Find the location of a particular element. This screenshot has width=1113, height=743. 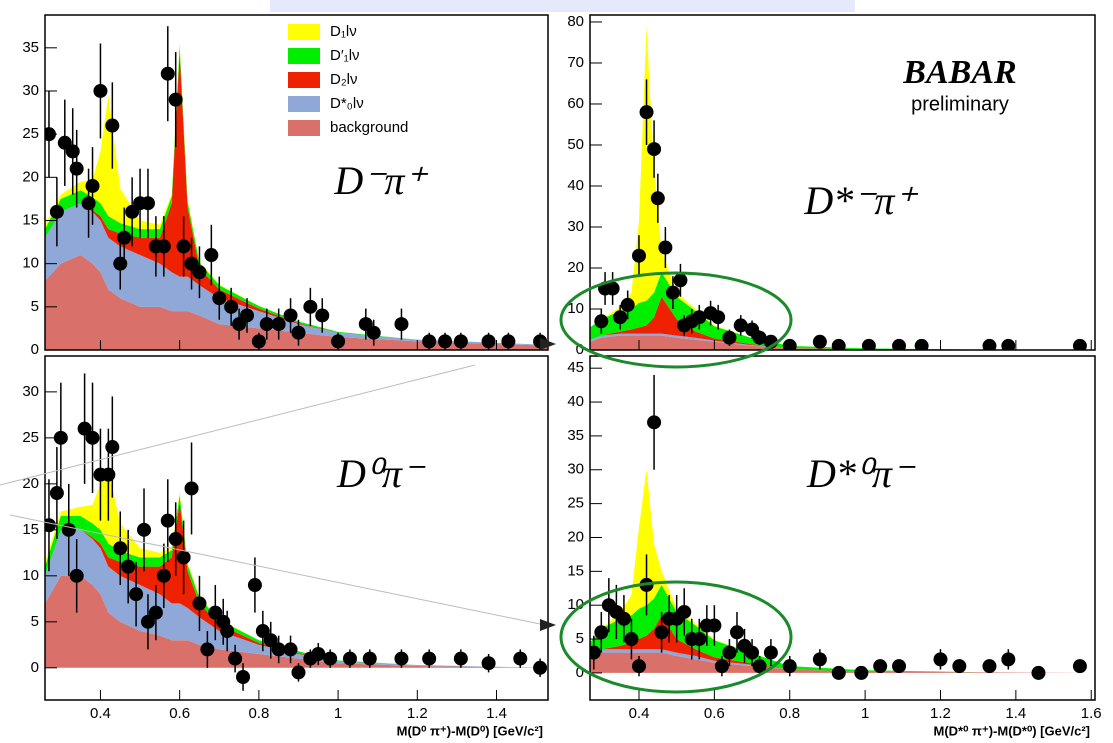

panel-title: D⁻π⁺ is located at coordinates (380, 180).